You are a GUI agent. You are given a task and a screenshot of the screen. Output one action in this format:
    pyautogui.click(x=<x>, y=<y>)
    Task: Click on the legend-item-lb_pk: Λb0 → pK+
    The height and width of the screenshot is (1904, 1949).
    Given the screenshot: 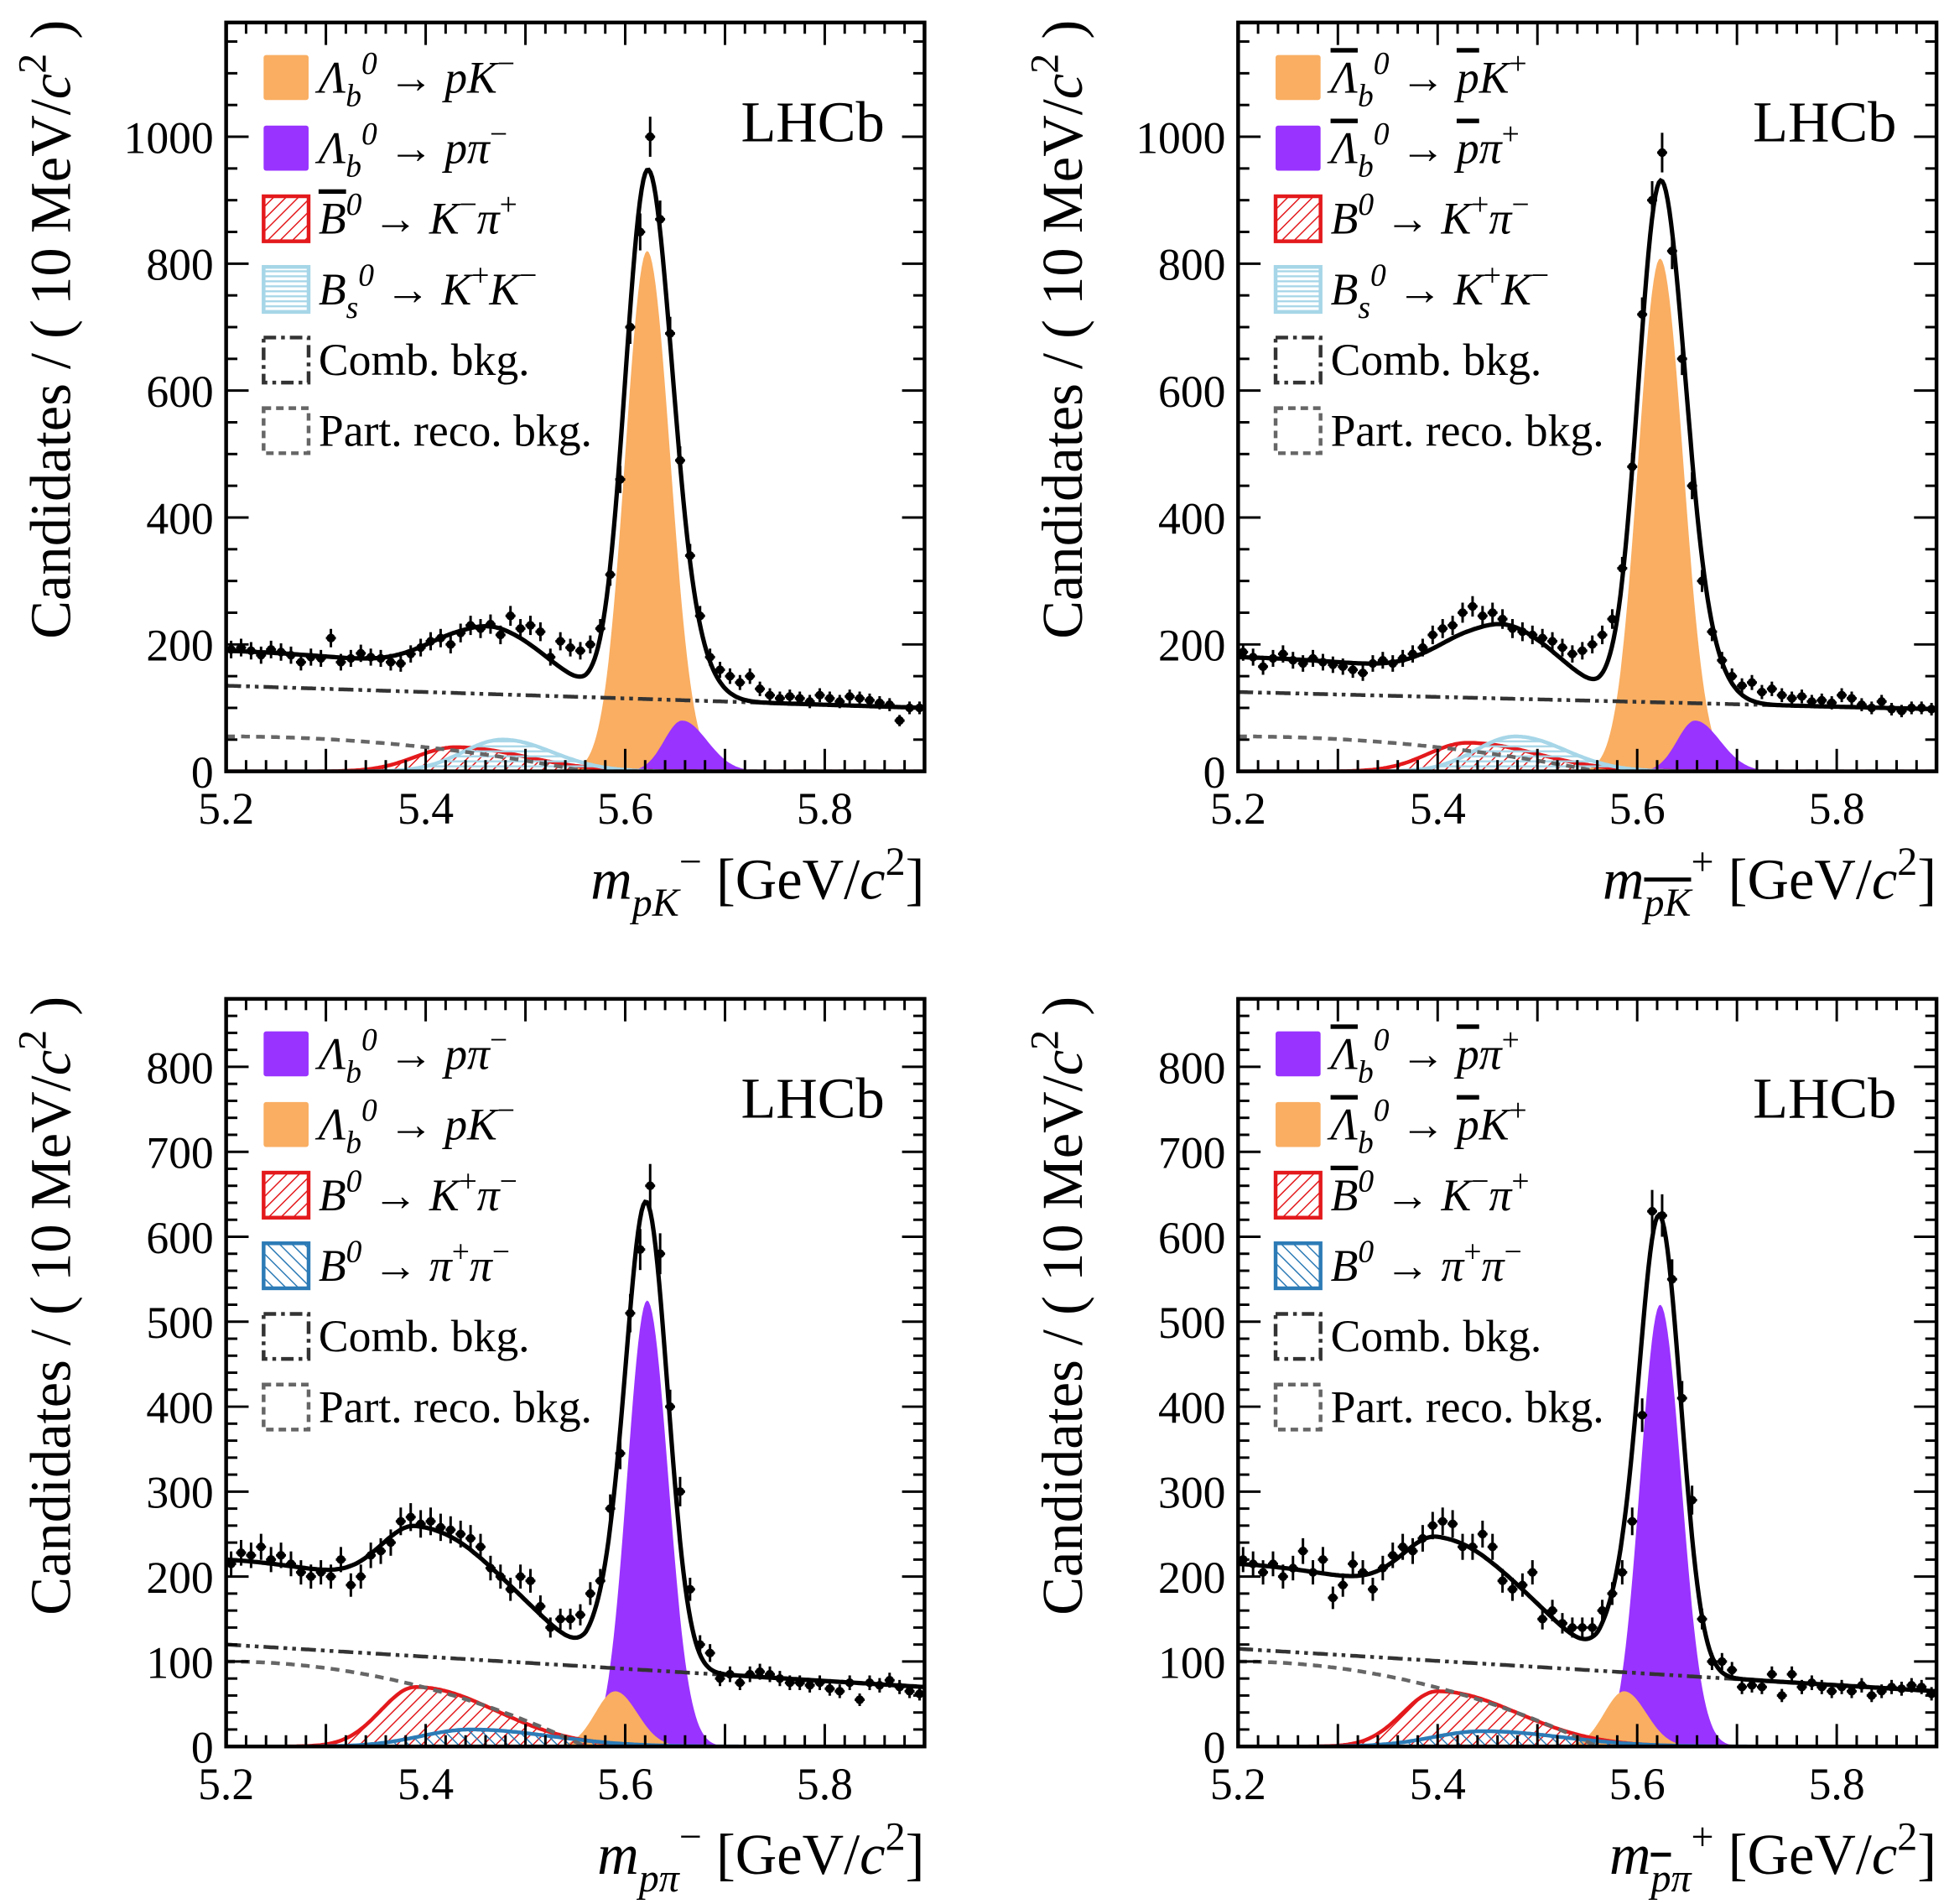 What is the action you would take?
    pyautogui.click(x=1402, y=1128)
    